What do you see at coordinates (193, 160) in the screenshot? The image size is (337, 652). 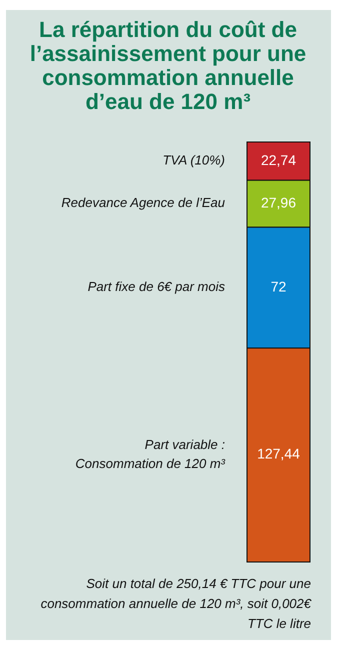 I see `series-label: TVA (10%)` at bounding box center [193, 160].